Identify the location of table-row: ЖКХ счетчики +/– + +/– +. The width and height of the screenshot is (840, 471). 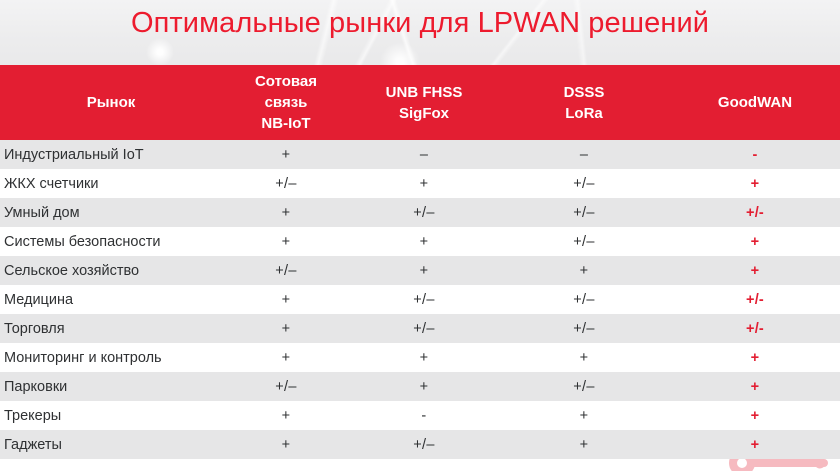
(420, 183).